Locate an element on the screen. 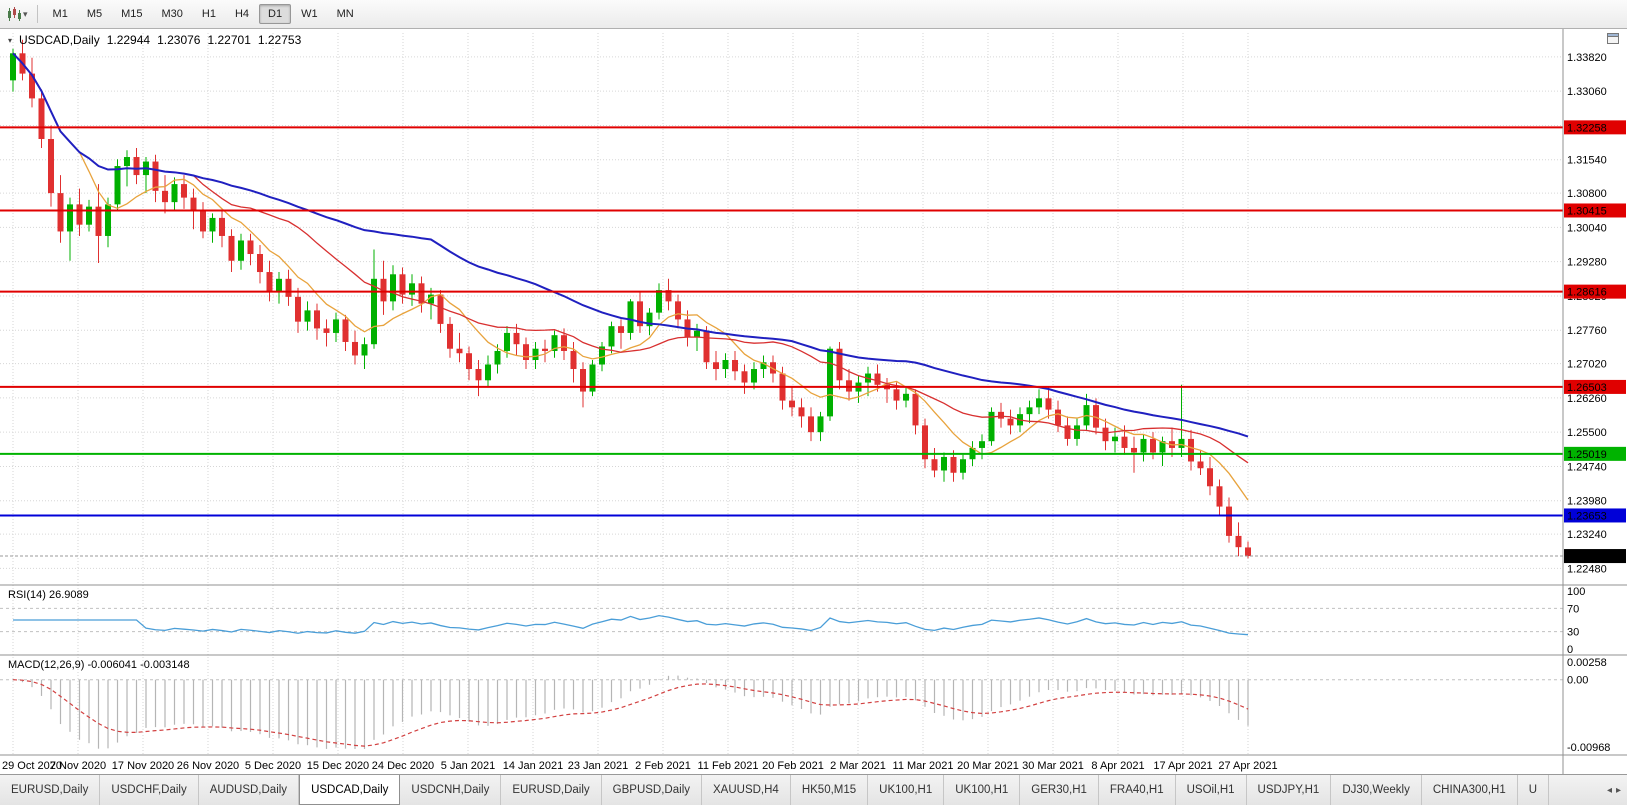  tab-audusd-daily: AUDUSD,Daily is located at coordinates (249, 790).